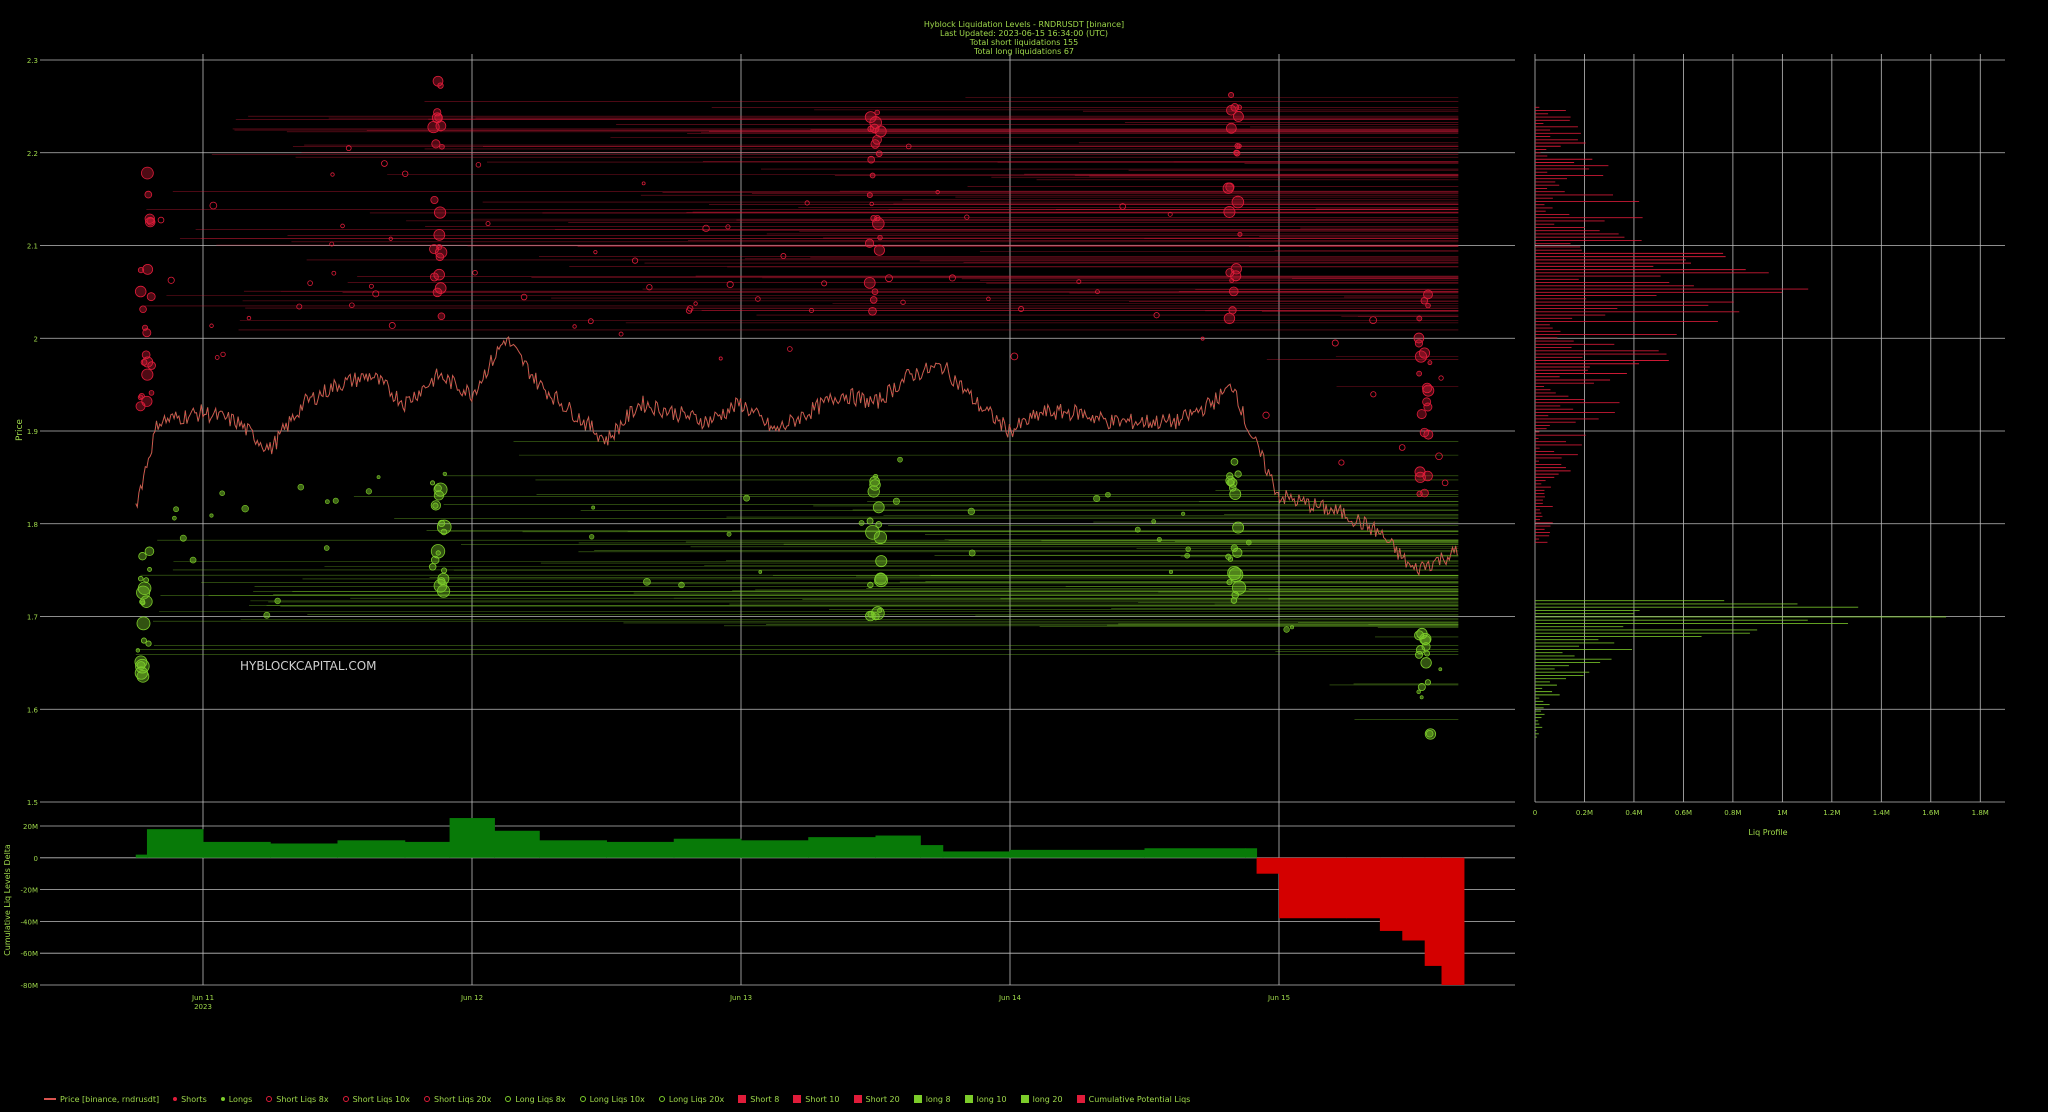  Describe the element at coordinates (1831, 813) in the screenshot. I see `profile-tick-label: 1.2M` at that location.